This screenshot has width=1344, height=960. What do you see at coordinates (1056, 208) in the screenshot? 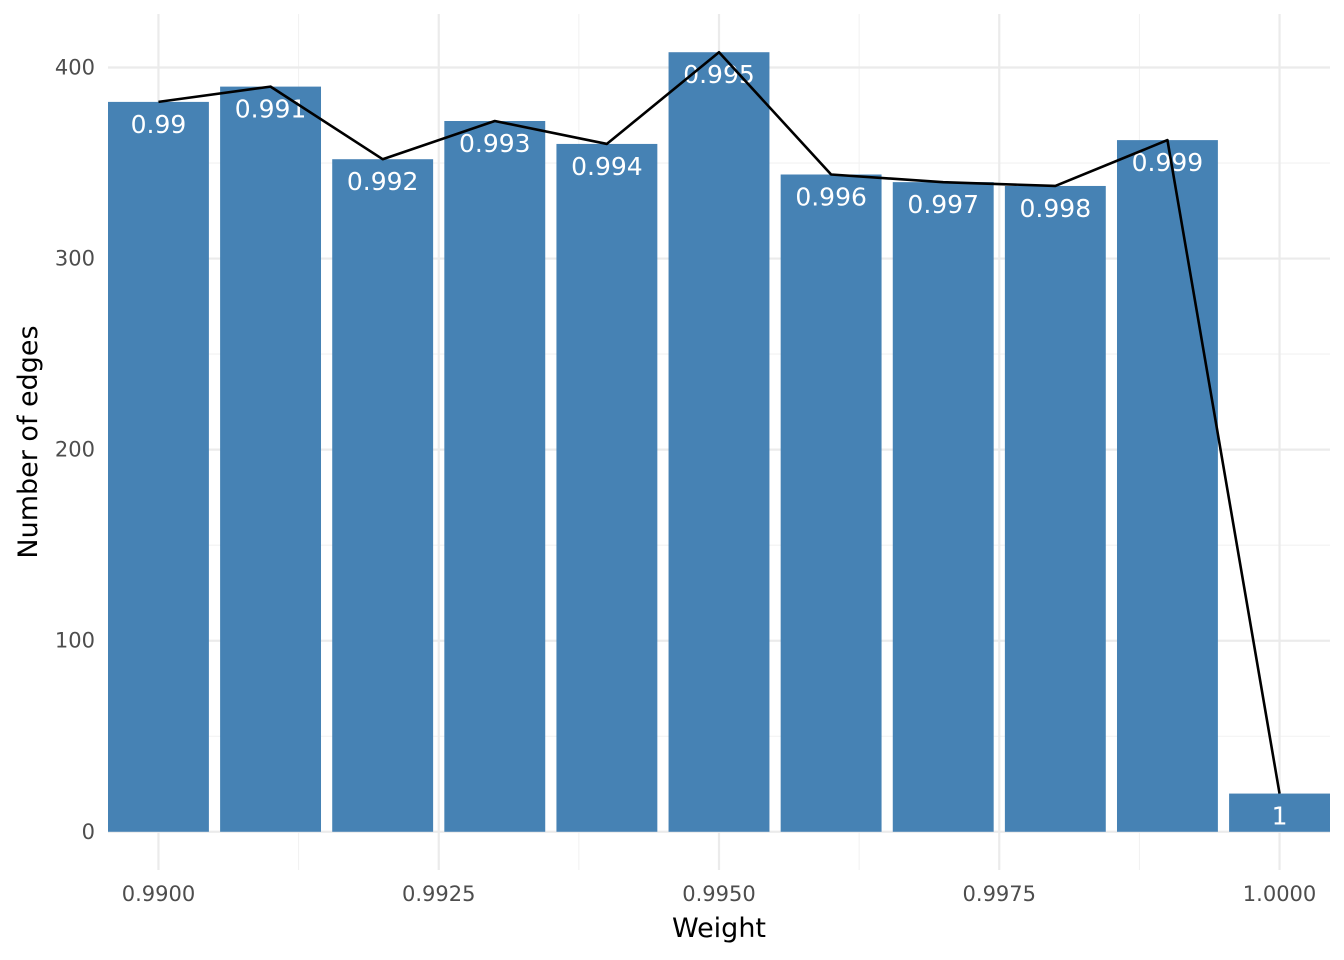
I see `bar-value-label: 0.998` at bounding box center [1056, 208].